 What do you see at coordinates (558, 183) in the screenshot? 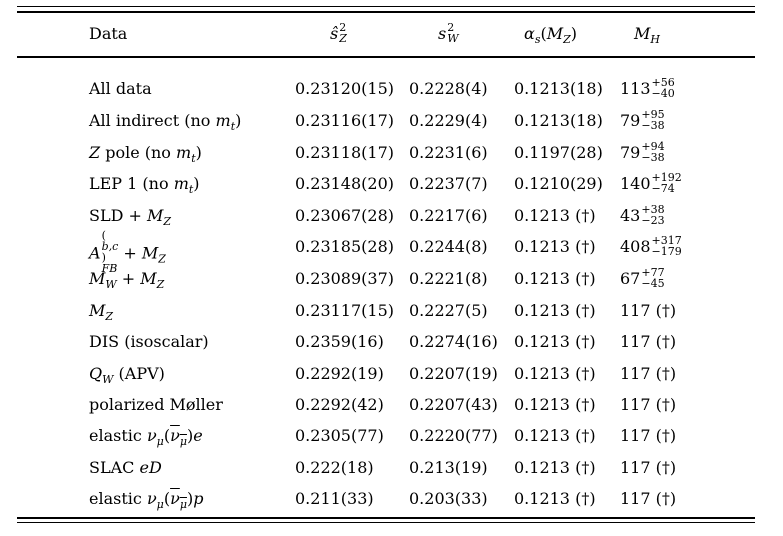
I see `row-alpha: 0.1210(29)` at bounding box center [558, 183].